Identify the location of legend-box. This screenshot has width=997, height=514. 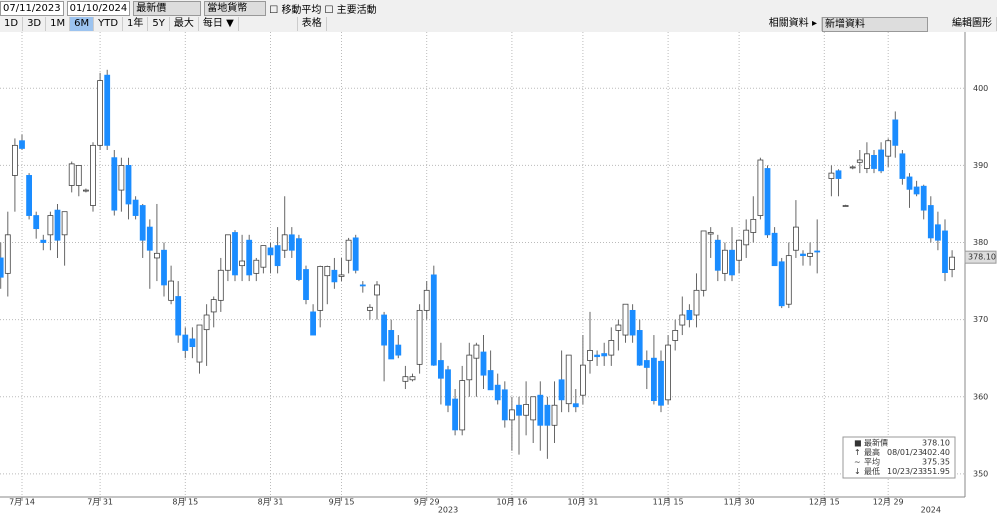
(899, 457).